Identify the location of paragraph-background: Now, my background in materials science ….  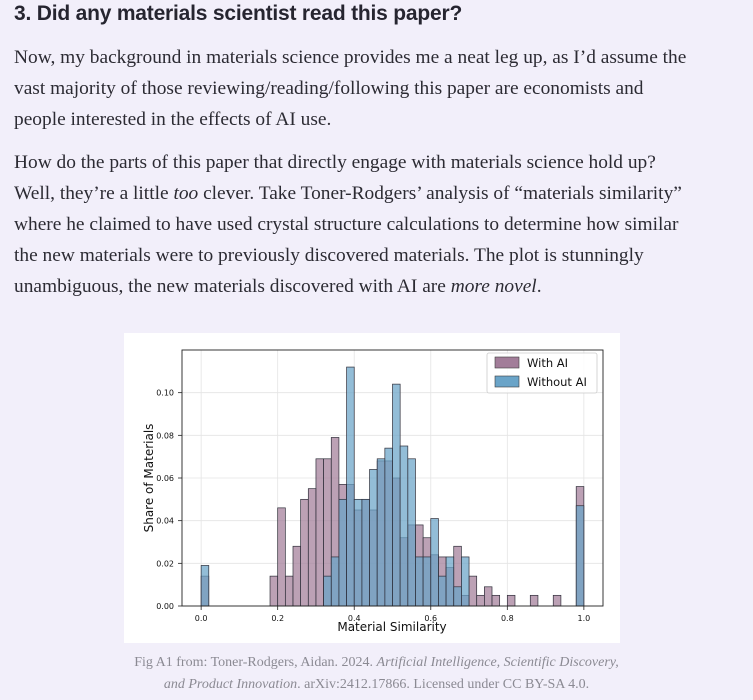
(381, 88).